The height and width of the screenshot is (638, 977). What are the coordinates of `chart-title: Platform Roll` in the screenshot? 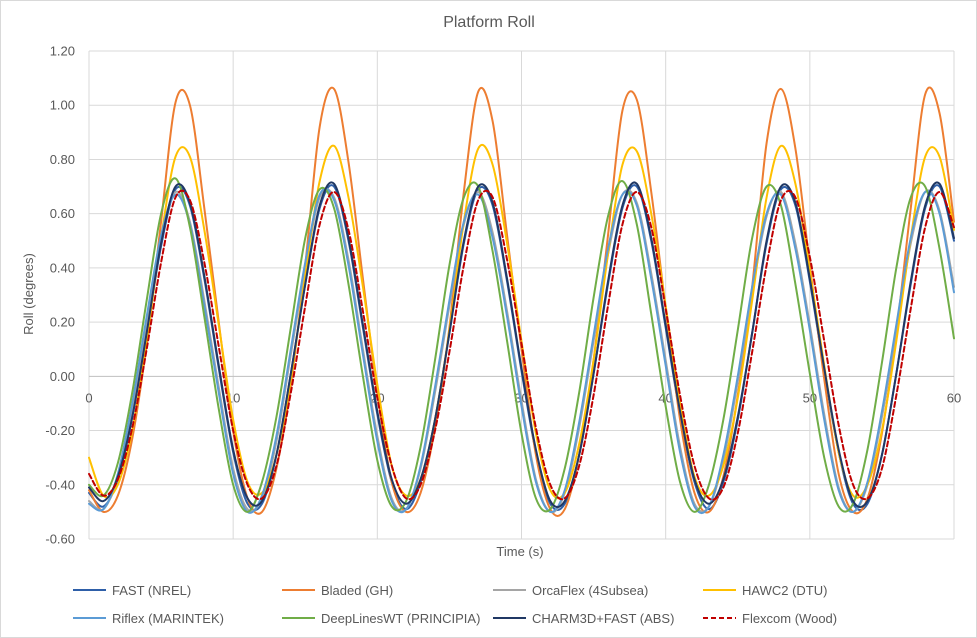 It's located at (489, 22).